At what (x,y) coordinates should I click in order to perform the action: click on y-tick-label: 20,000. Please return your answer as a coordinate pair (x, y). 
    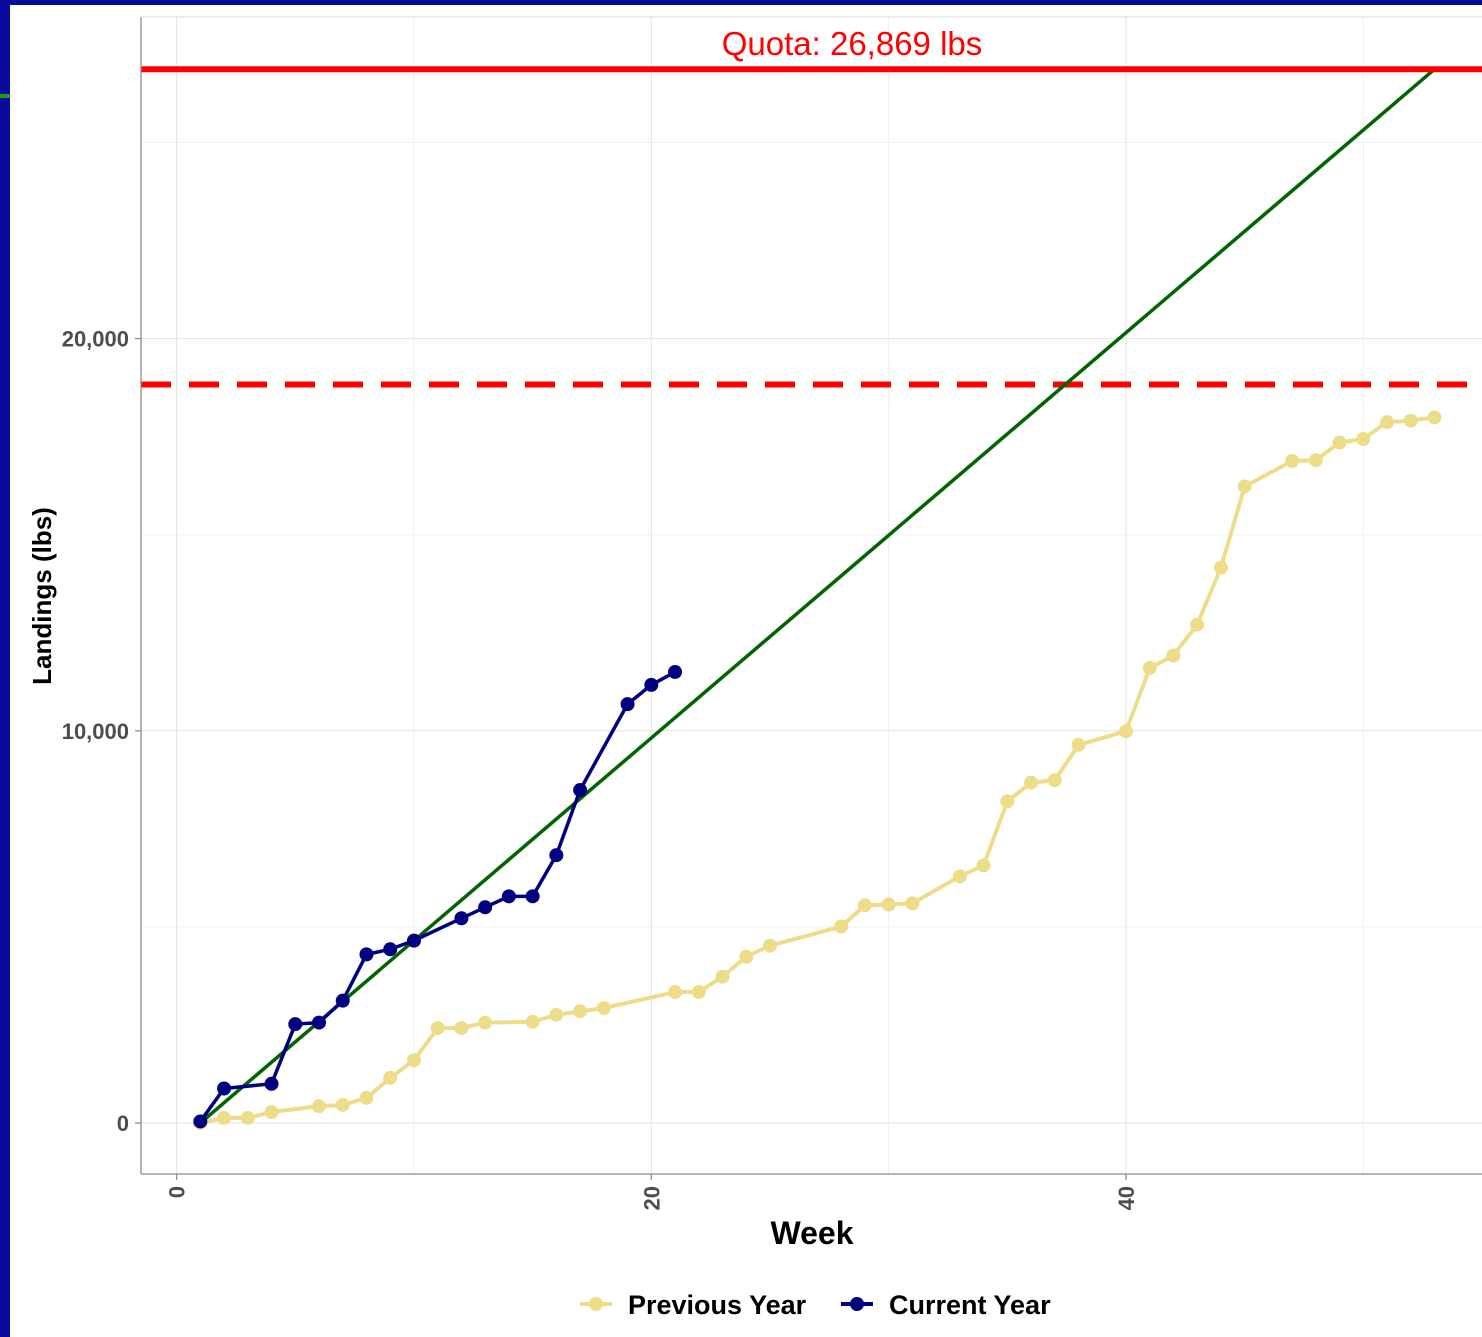
    Looking at the image, I should click on (95, 339).